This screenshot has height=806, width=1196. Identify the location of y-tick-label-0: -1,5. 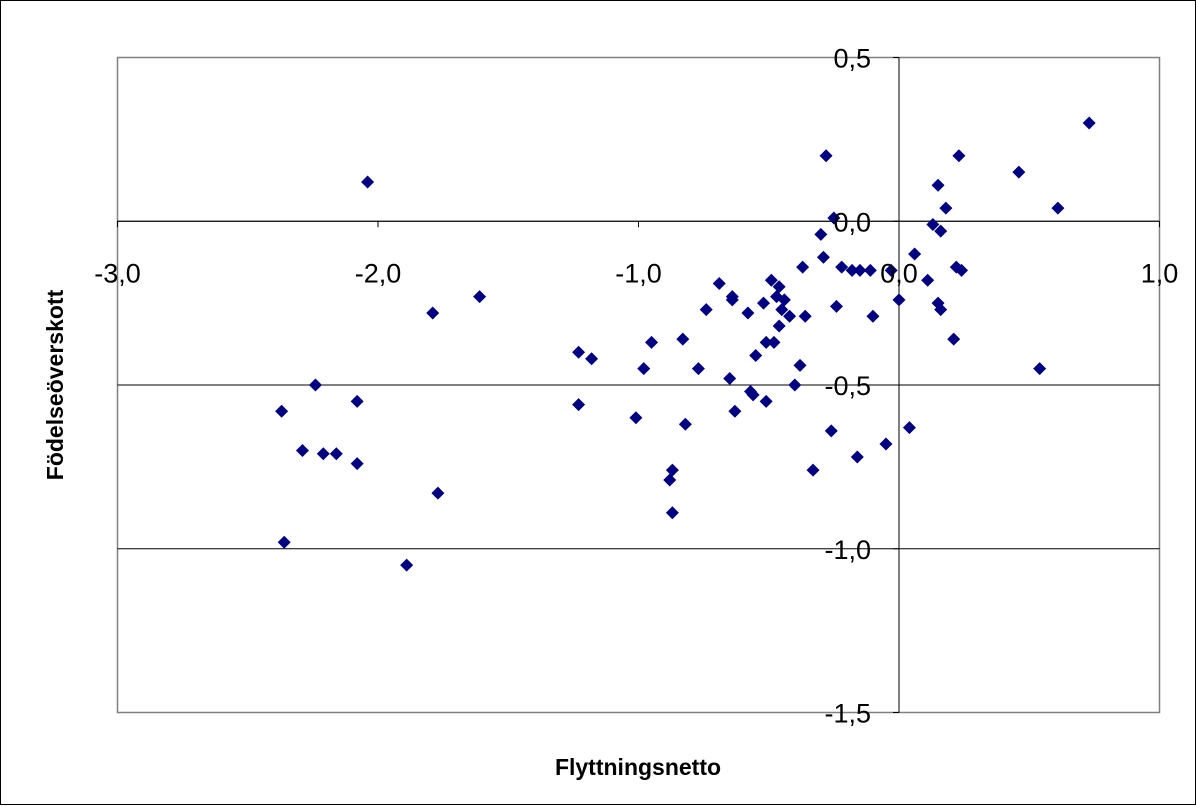
(847, 714).